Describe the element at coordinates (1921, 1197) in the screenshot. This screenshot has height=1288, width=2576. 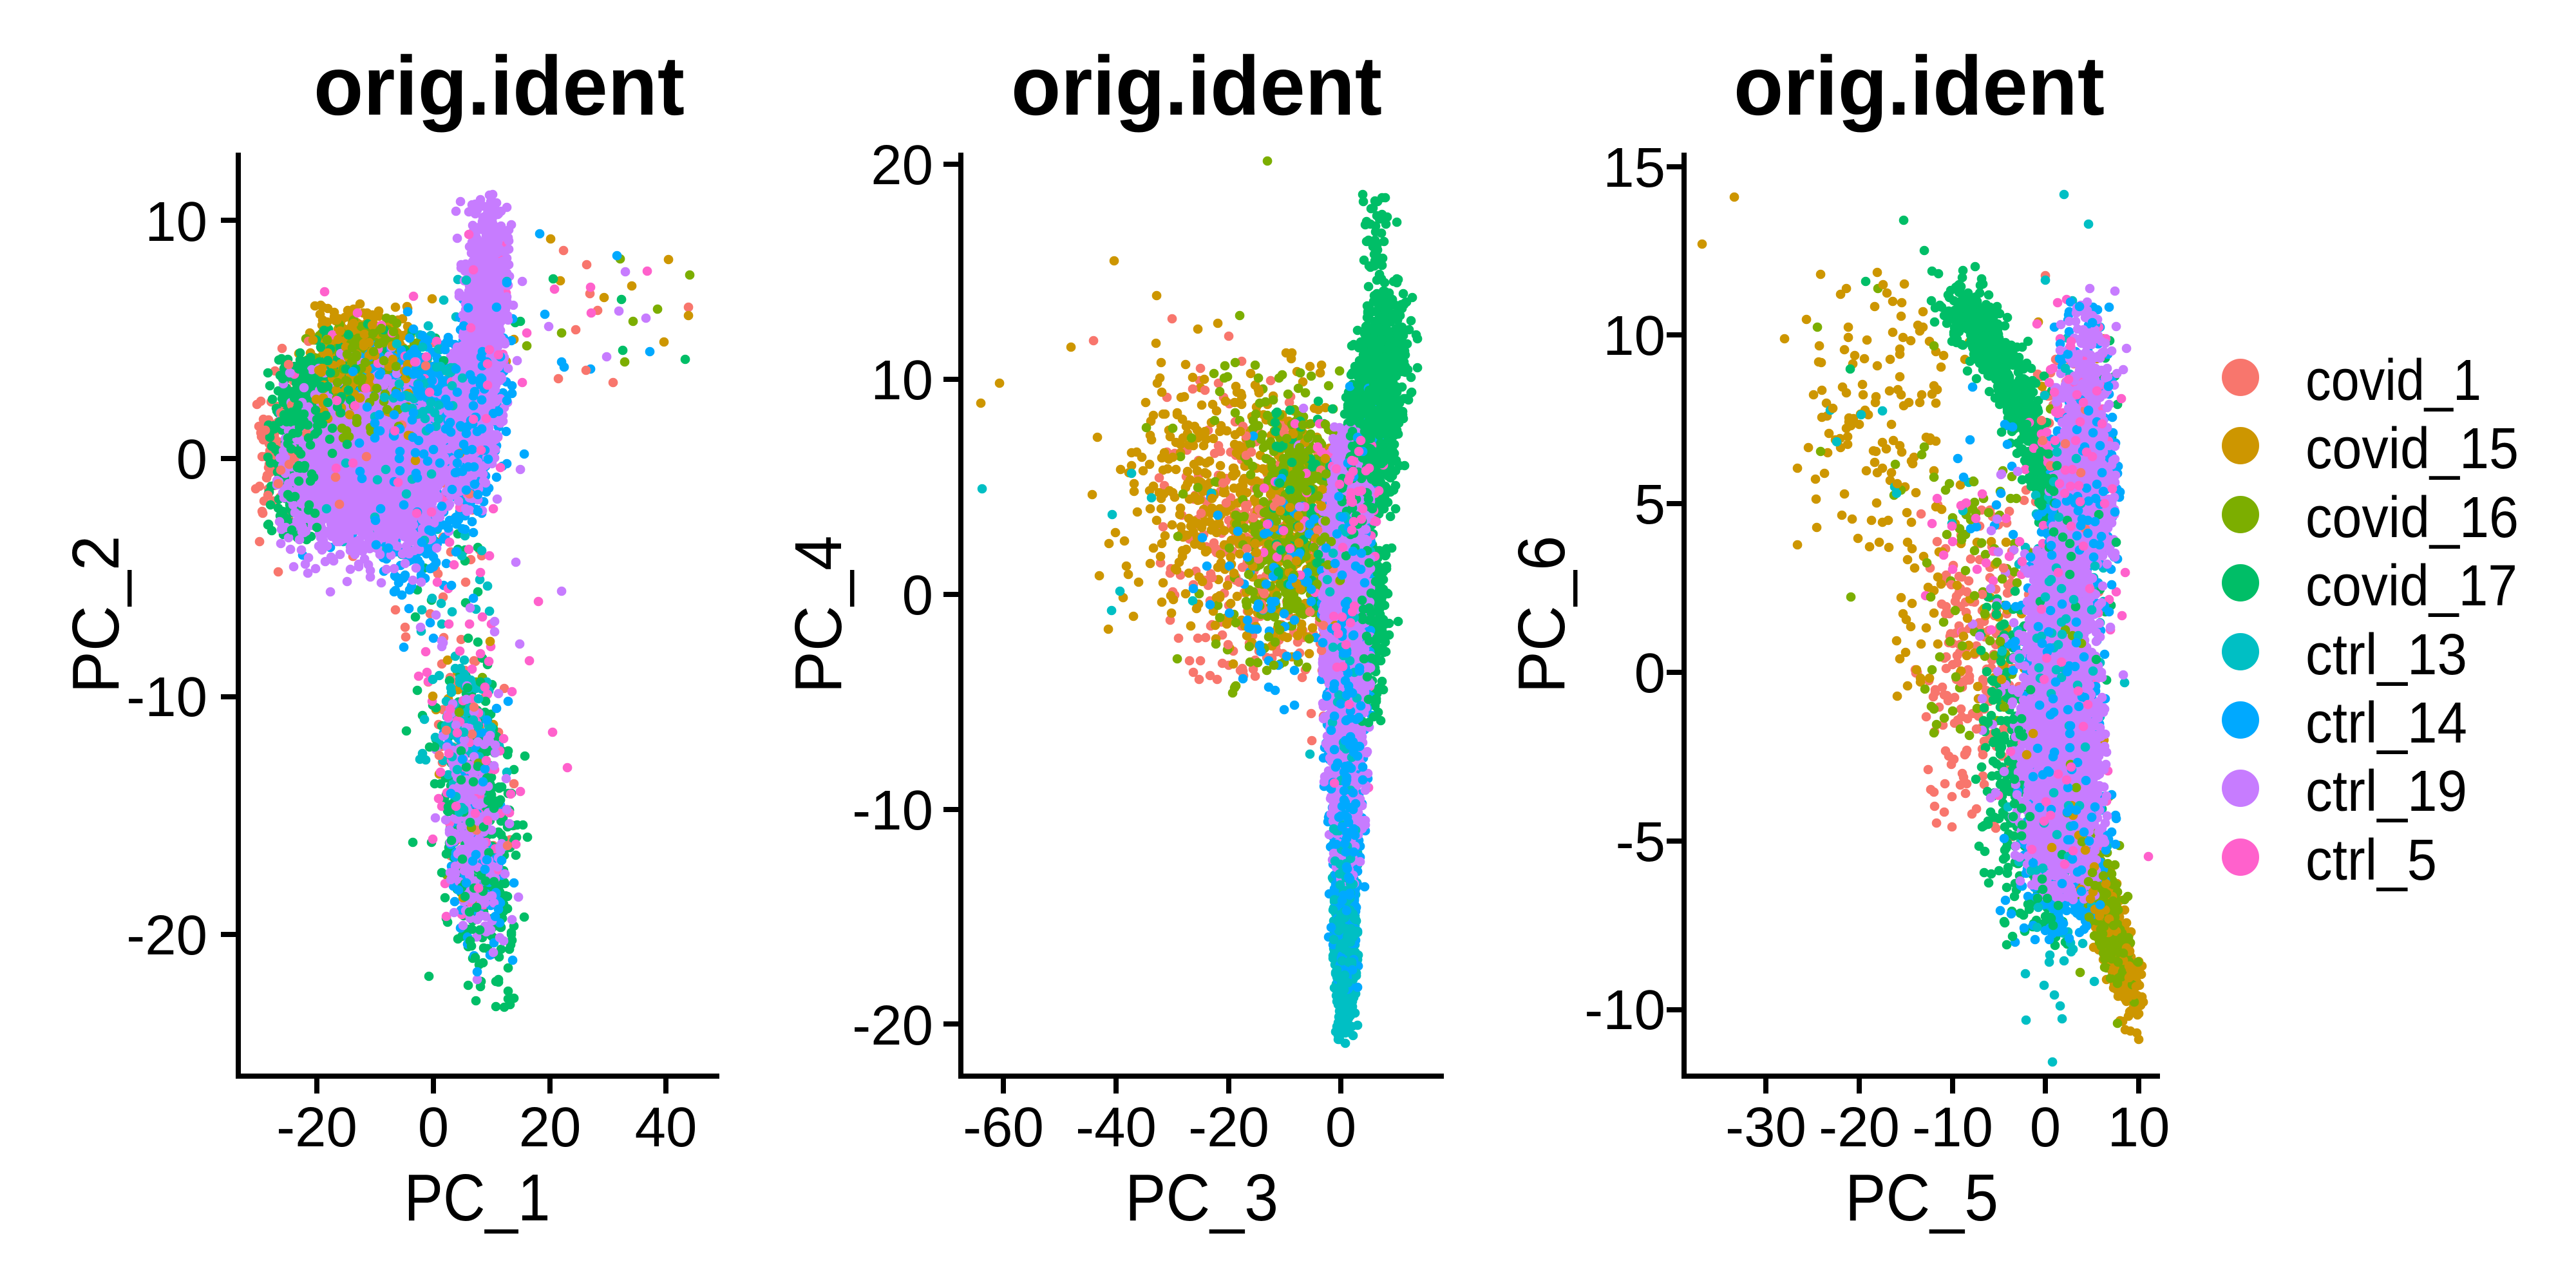
I see `svg-text: PC_5` at that location.